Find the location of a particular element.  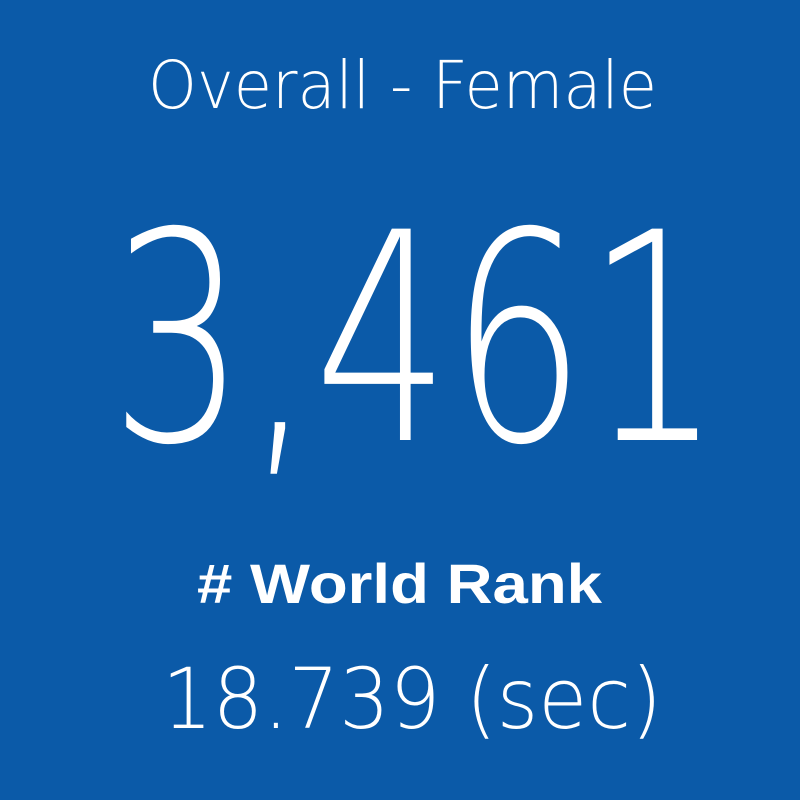

tile-title: Overall - Female is located at coordinates (402, 85).